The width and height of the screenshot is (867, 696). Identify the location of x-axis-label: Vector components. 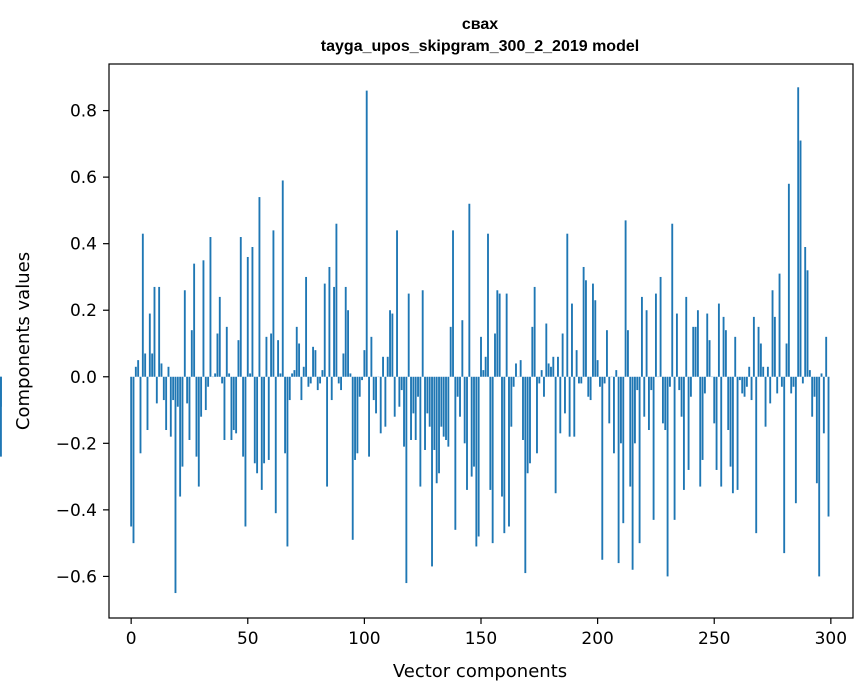
(480, 671).